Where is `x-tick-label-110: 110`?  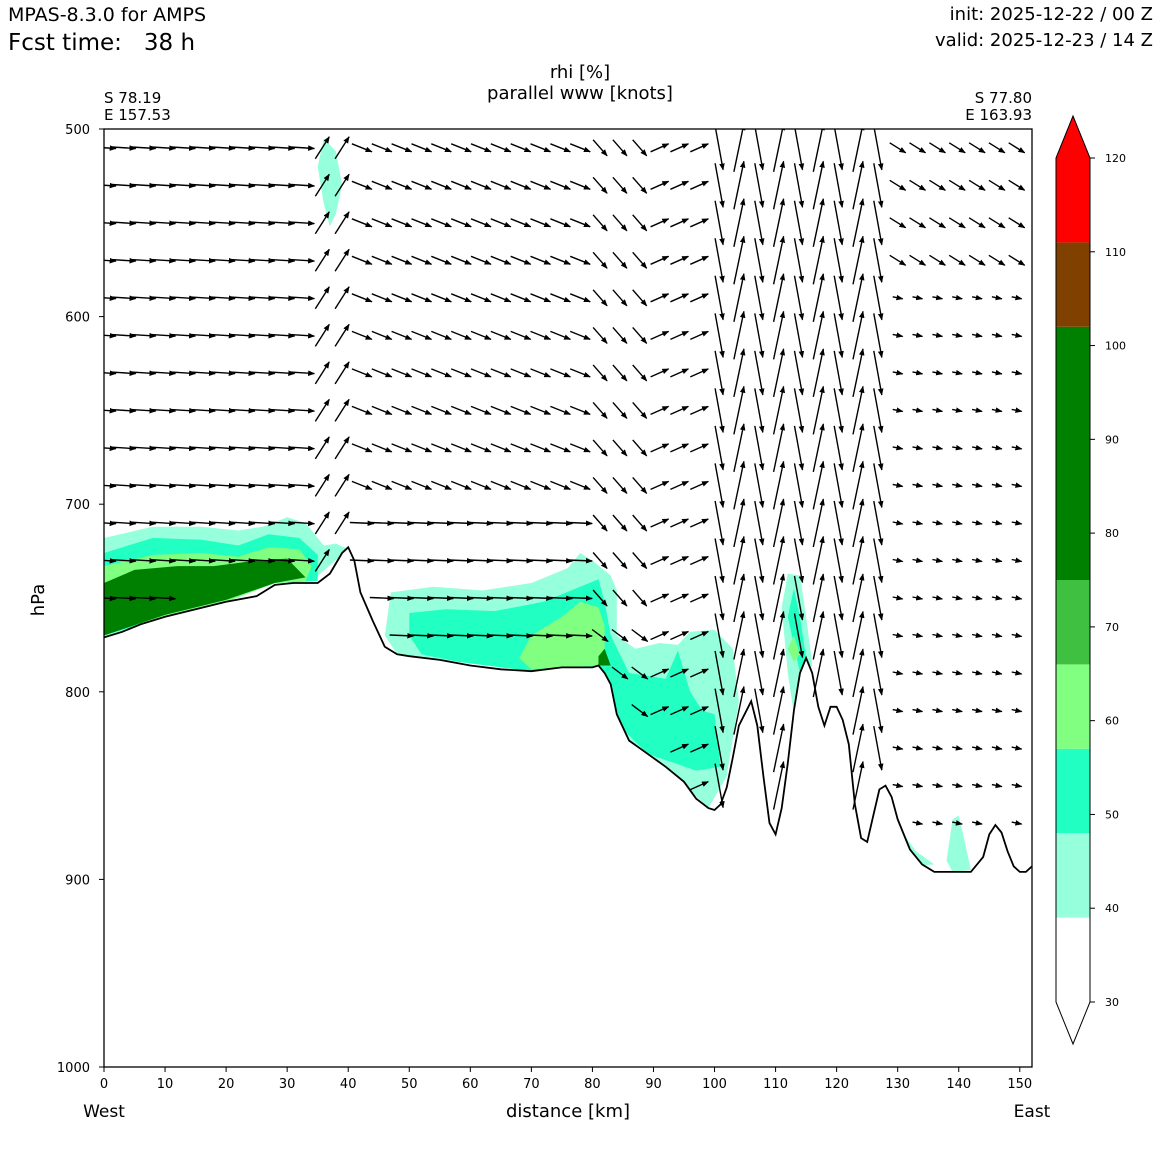
x-tick-label-110: 110 is located at coordinates (775, 1084).